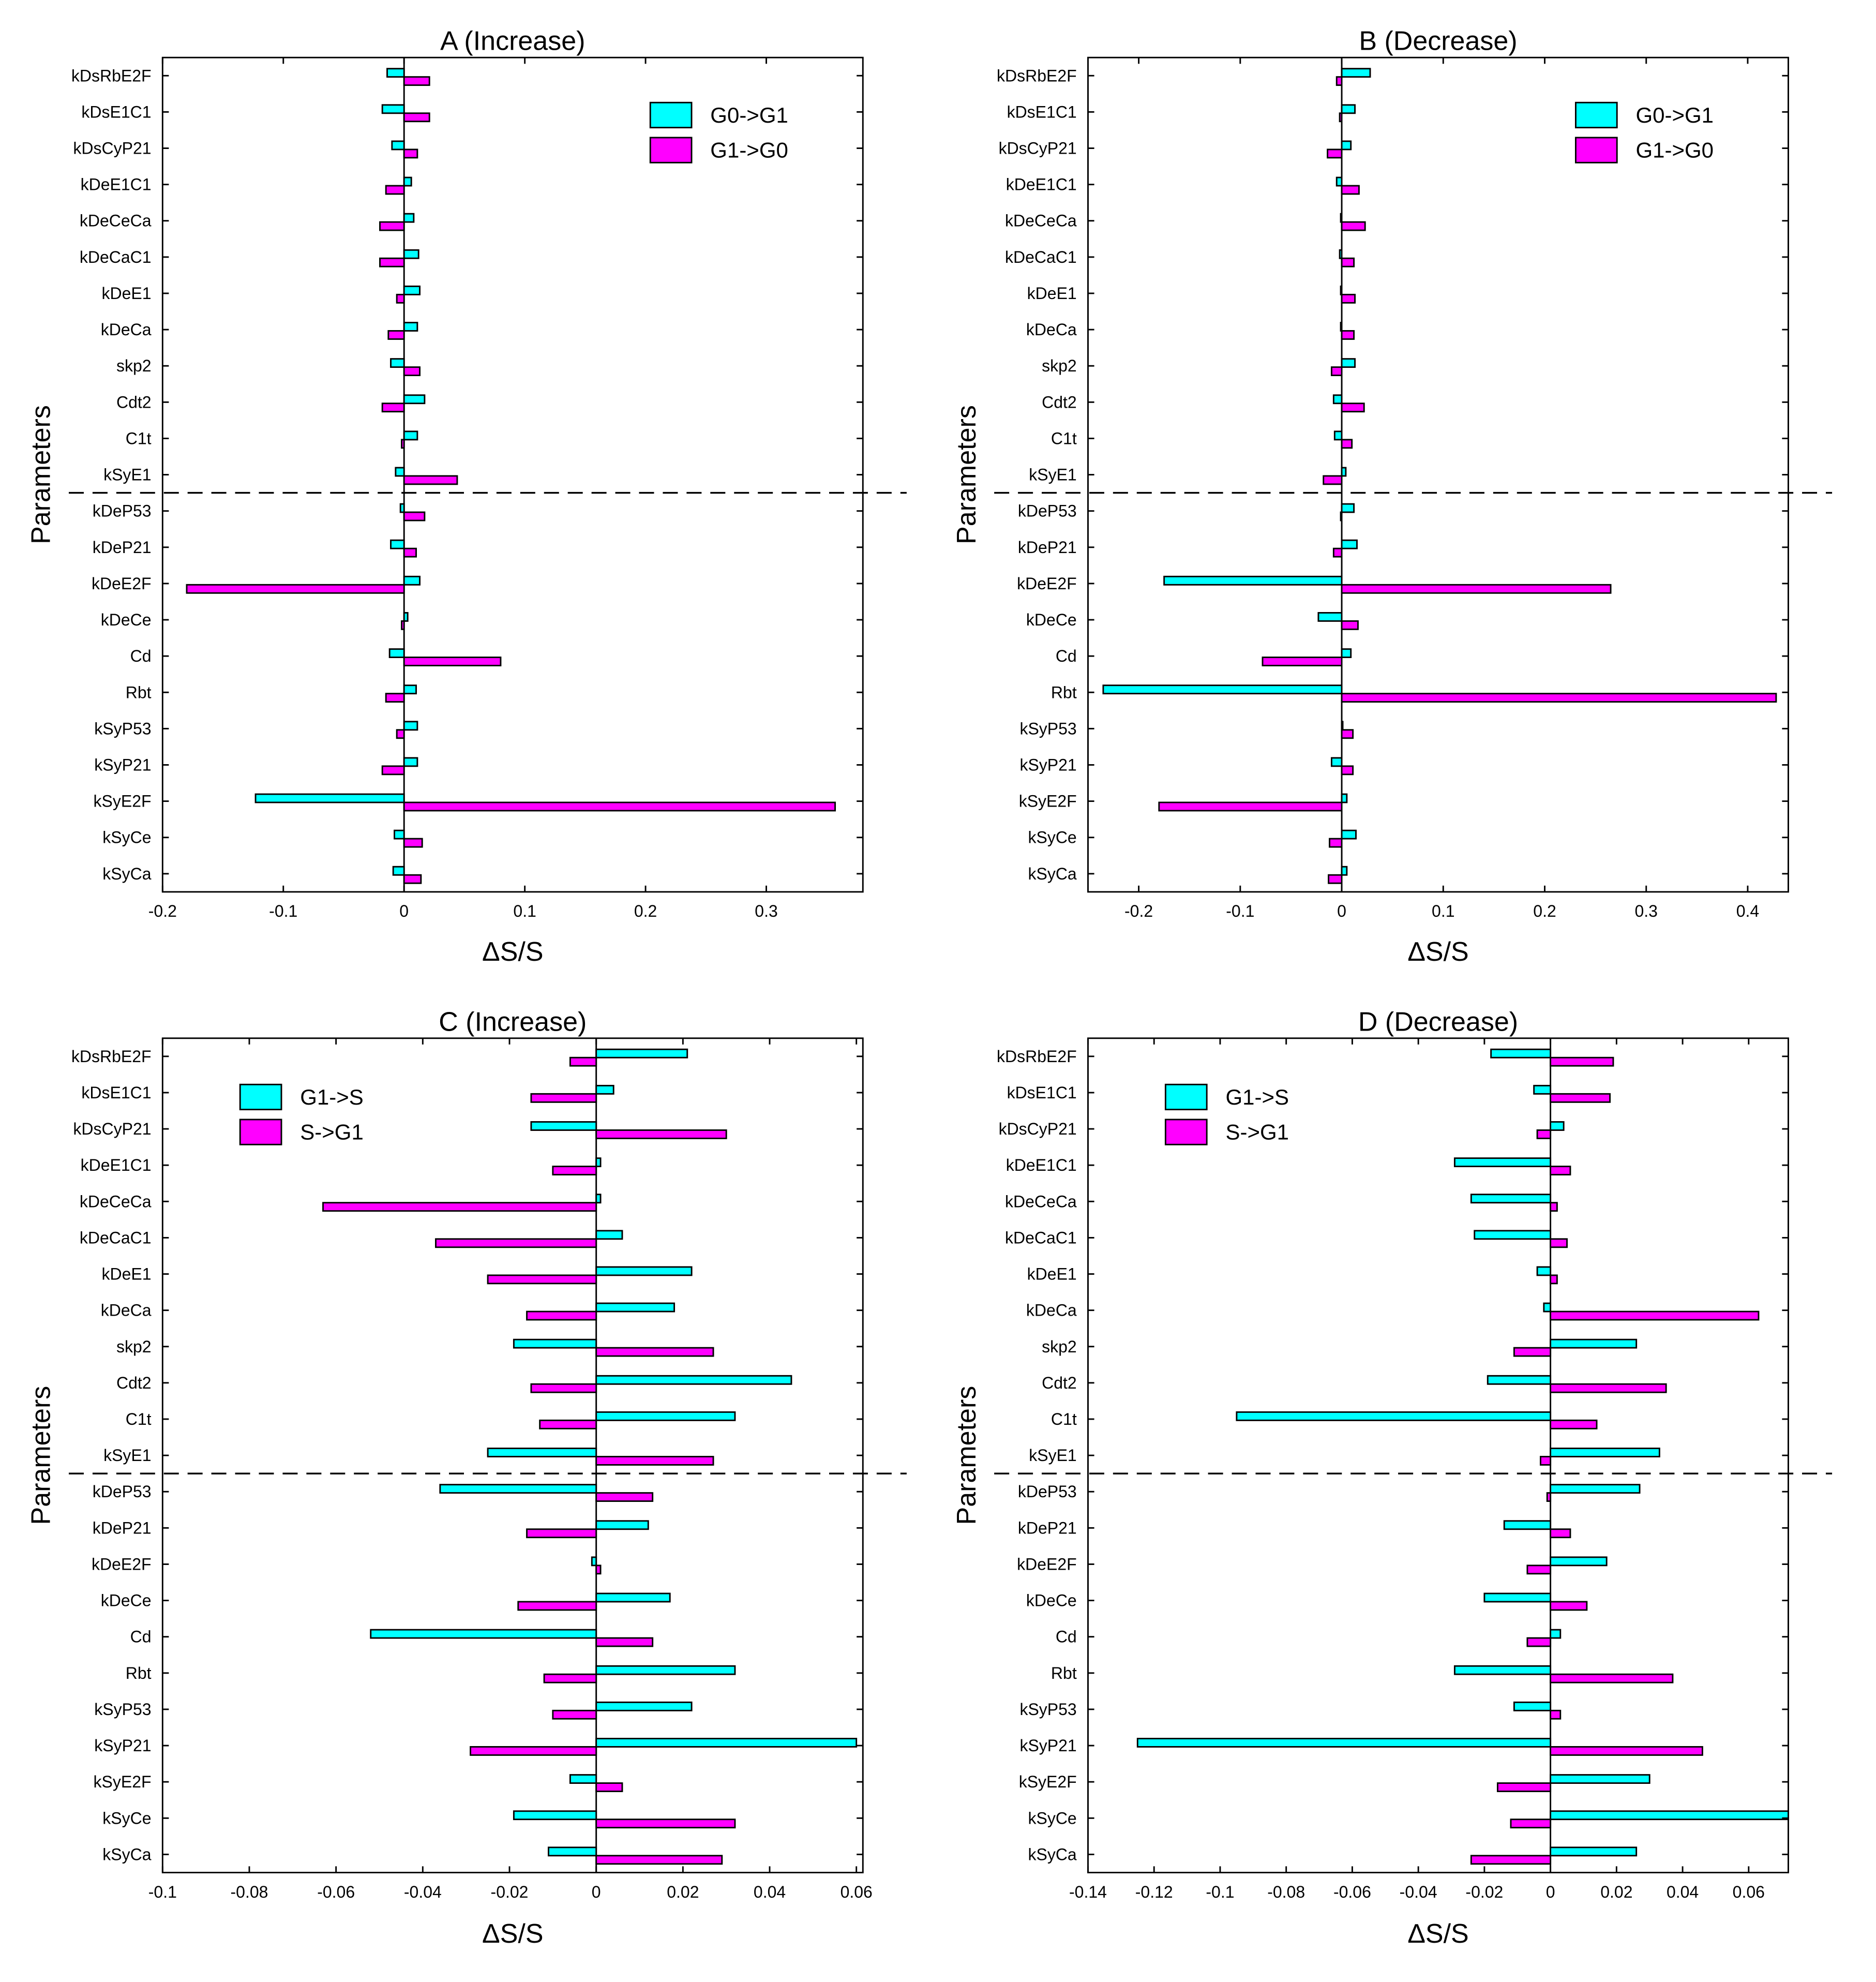 Image resolution: width=1876 pixels, height=1982 pixels. I want to click on category-label-kdsrbe2f: kDsRbE2F, so click(1037, 75).